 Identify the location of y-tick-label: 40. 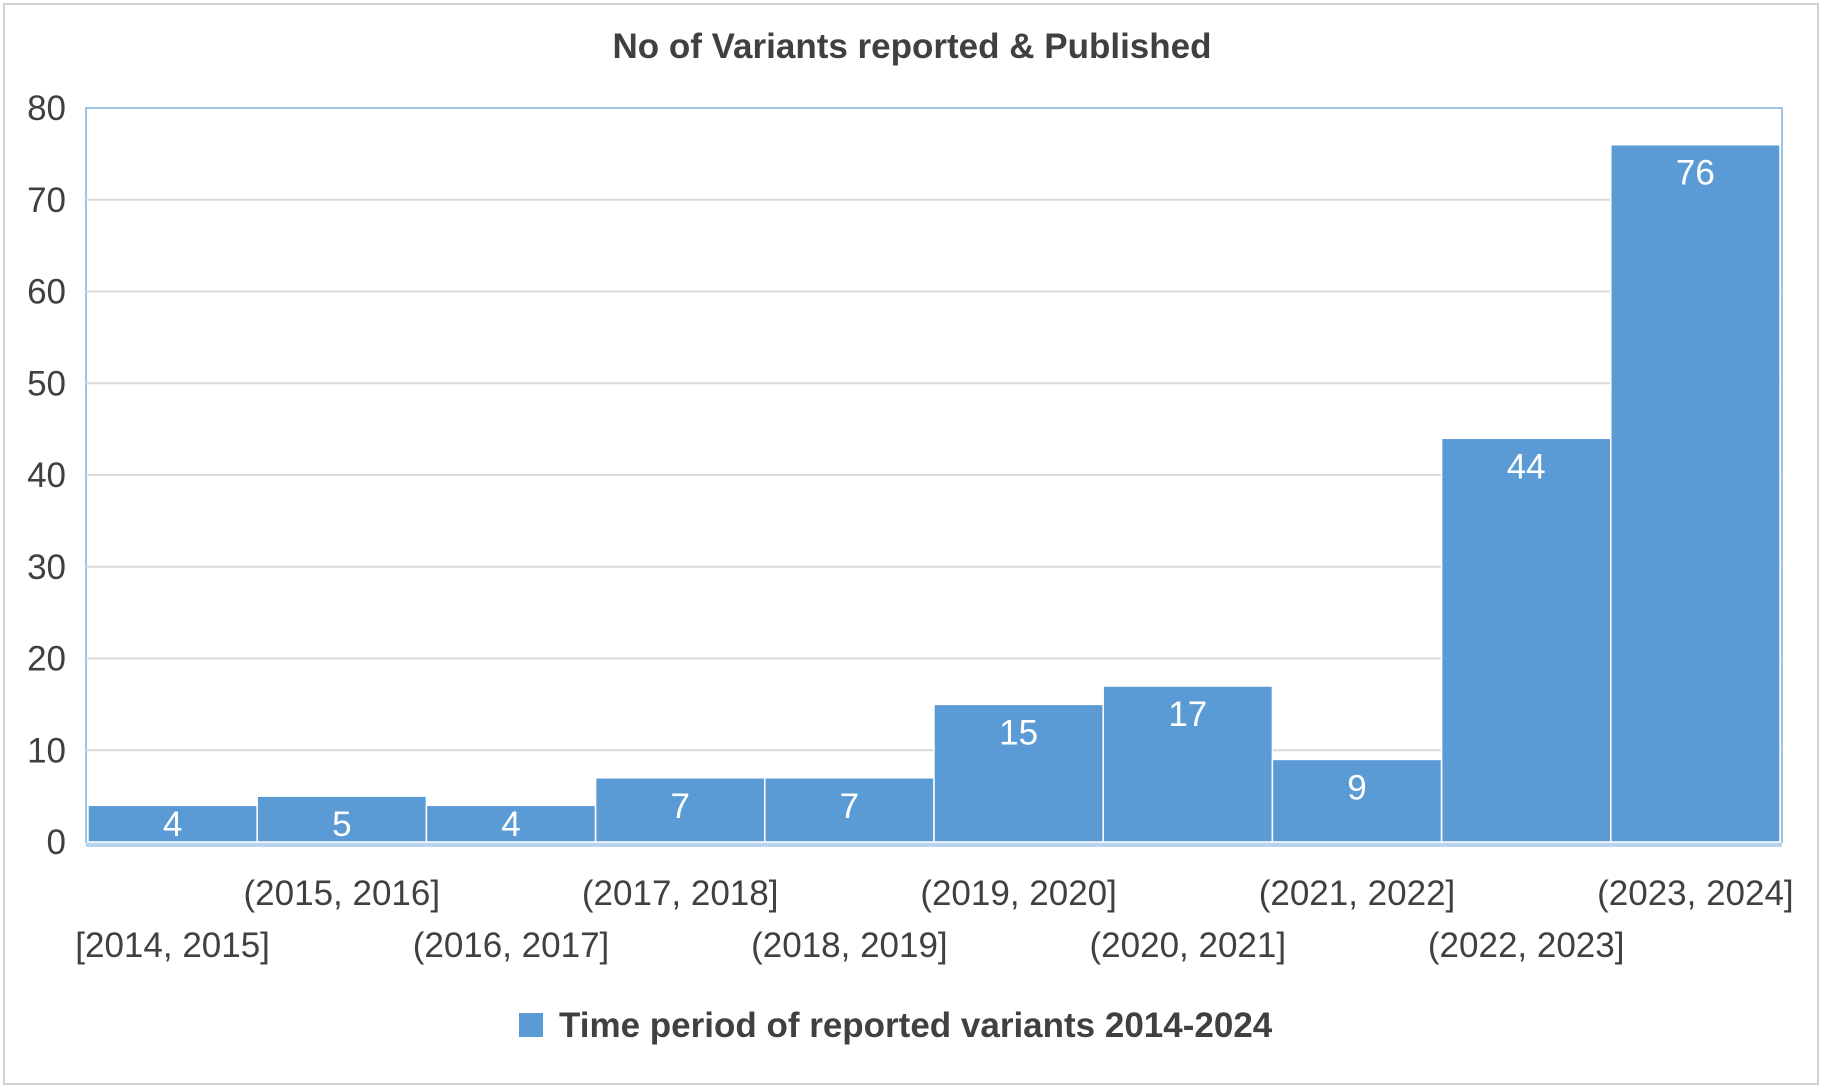
(46, 475).